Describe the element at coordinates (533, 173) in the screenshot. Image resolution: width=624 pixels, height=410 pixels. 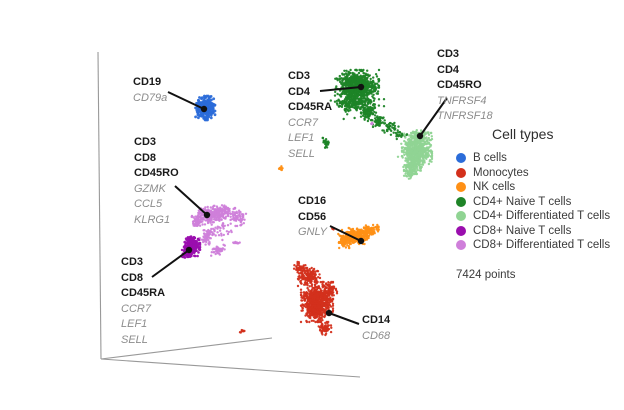
I see `legend-item-monocytes: Monocytes` at that location.